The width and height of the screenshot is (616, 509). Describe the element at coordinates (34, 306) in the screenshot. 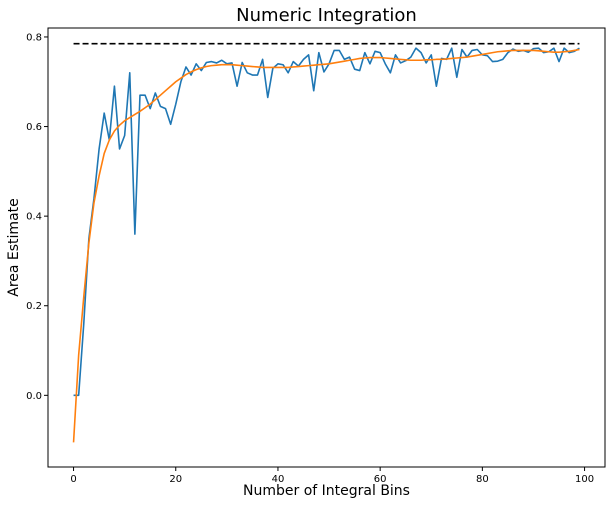

I see `y-tick-label: 0.2` at that location.